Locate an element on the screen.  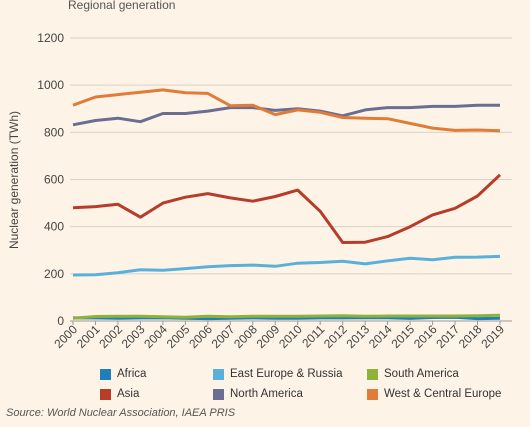
series-line-south-america is located at coordinates (286, 316).